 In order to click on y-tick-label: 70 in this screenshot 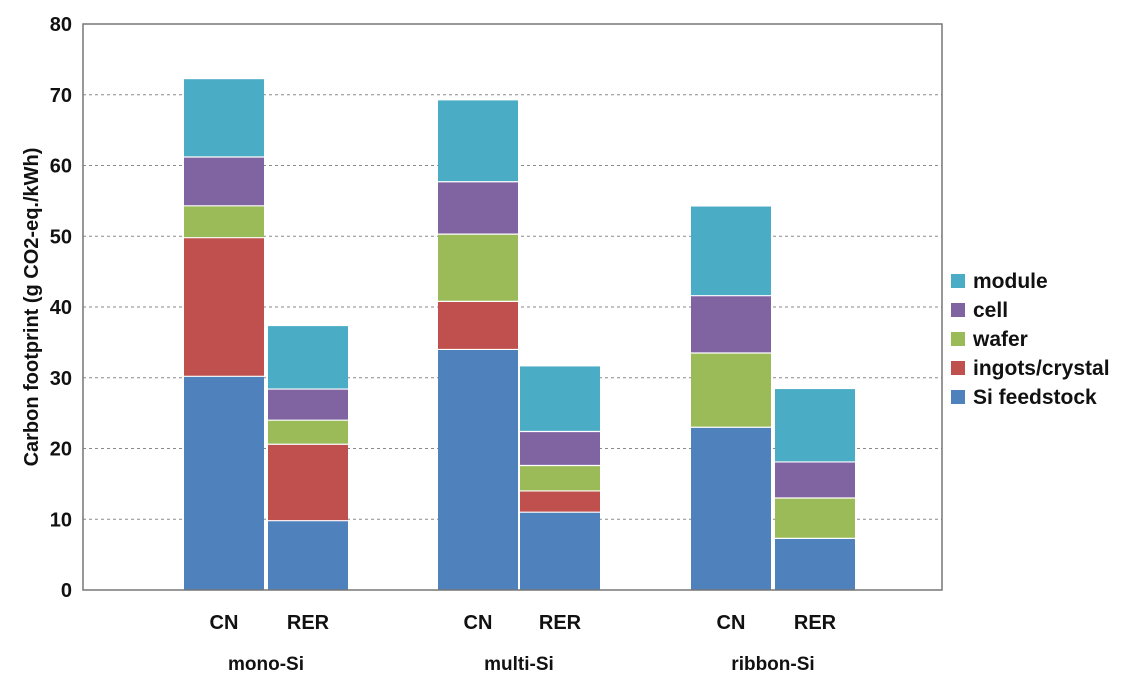, I will do `click(61, 96)`.